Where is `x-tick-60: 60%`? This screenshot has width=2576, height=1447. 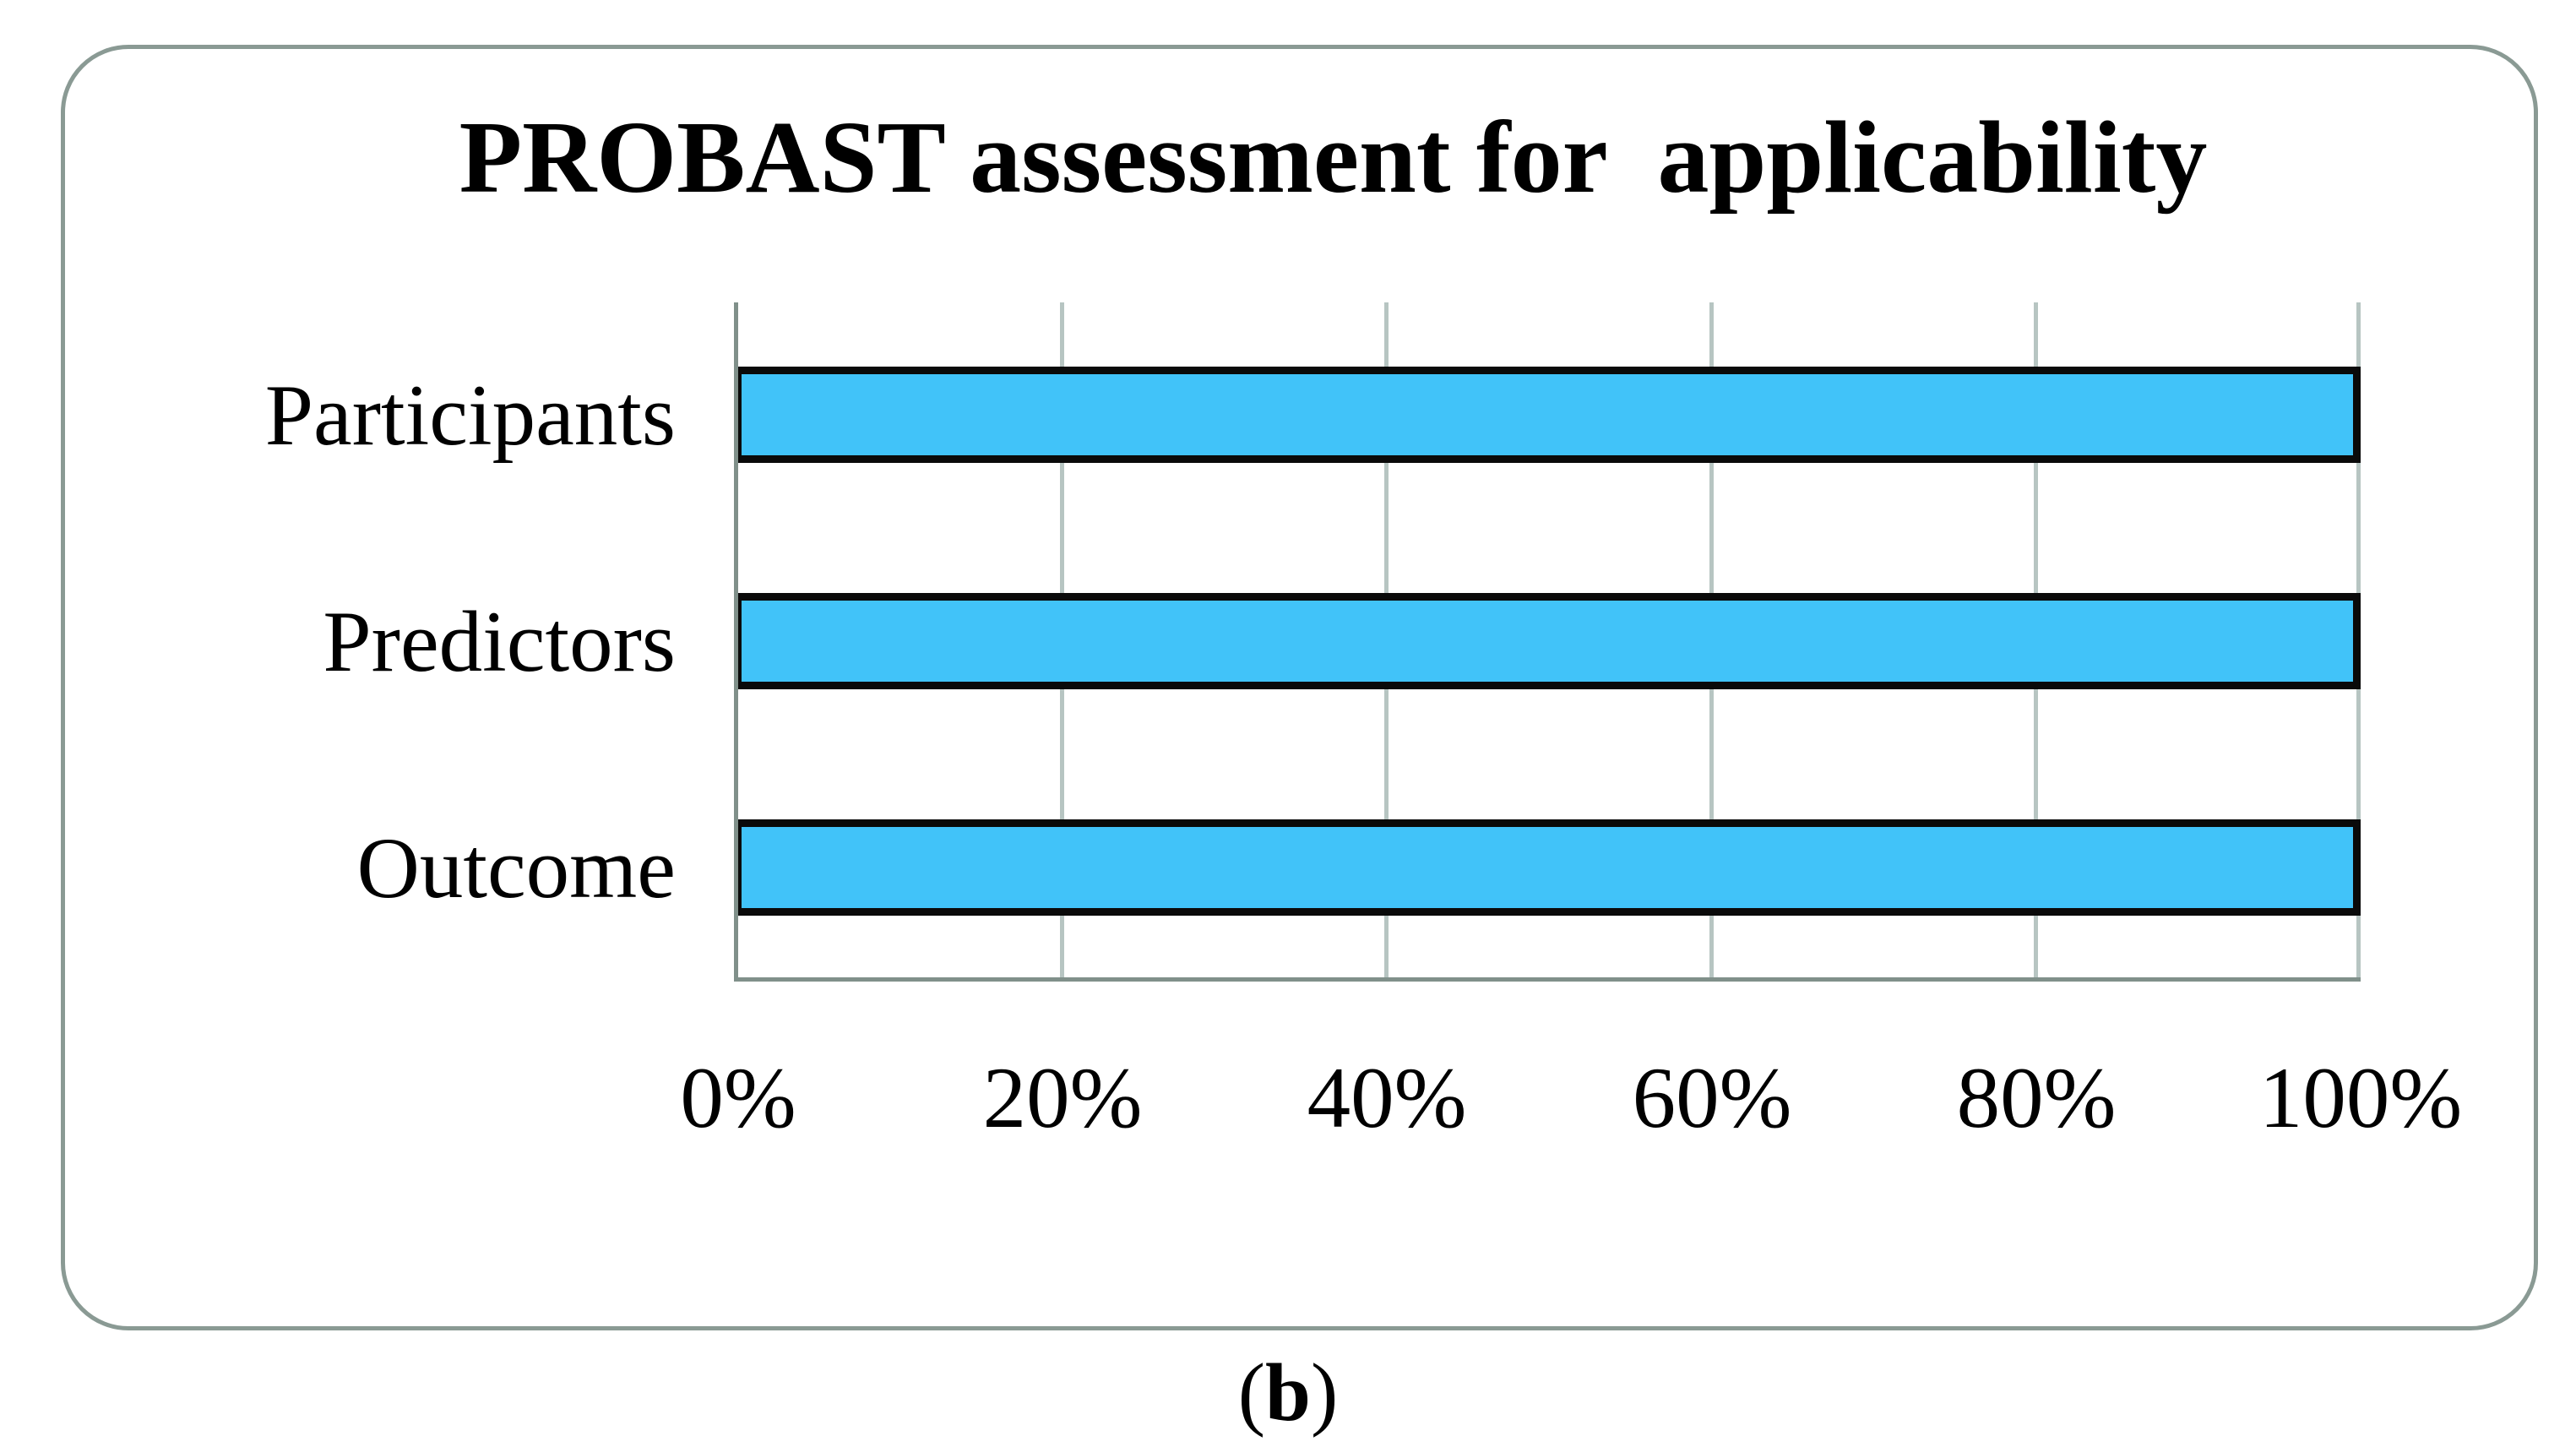
x-tick-60: 60% is located at coordinates (1712, 1098).